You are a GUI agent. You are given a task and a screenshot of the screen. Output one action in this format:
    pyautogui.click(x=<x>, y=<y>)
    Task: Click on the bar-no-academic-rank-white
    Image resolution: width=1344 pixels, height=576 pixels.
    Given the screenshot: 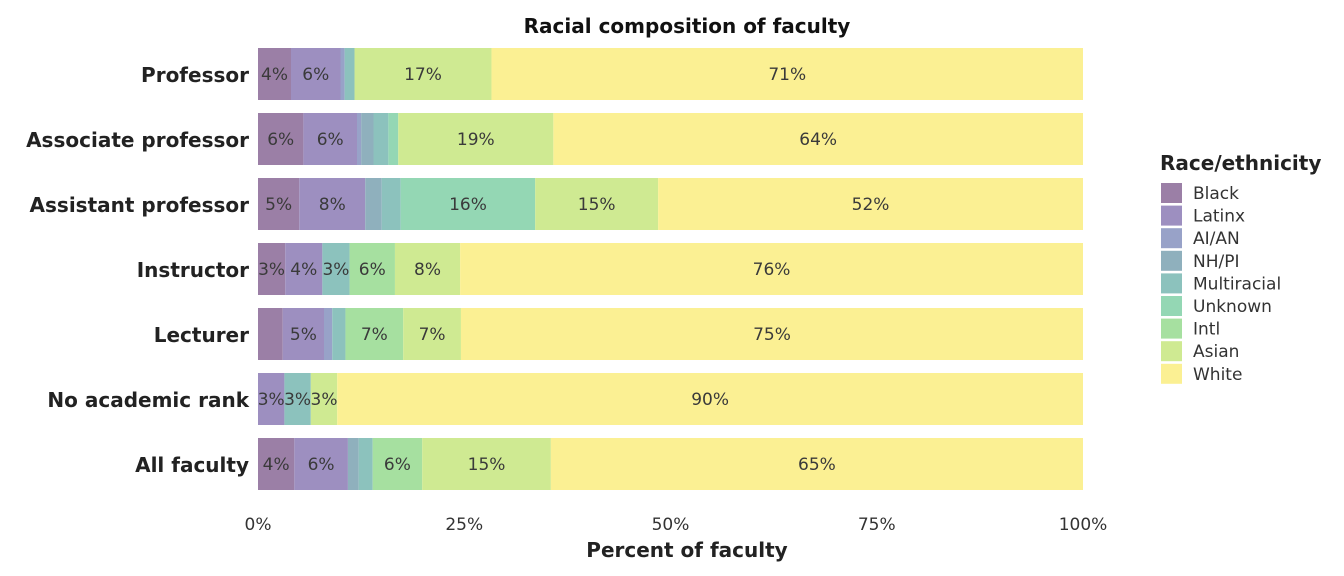 What is the action you would take?
    pyautogui.click(x=710, y=399)
    